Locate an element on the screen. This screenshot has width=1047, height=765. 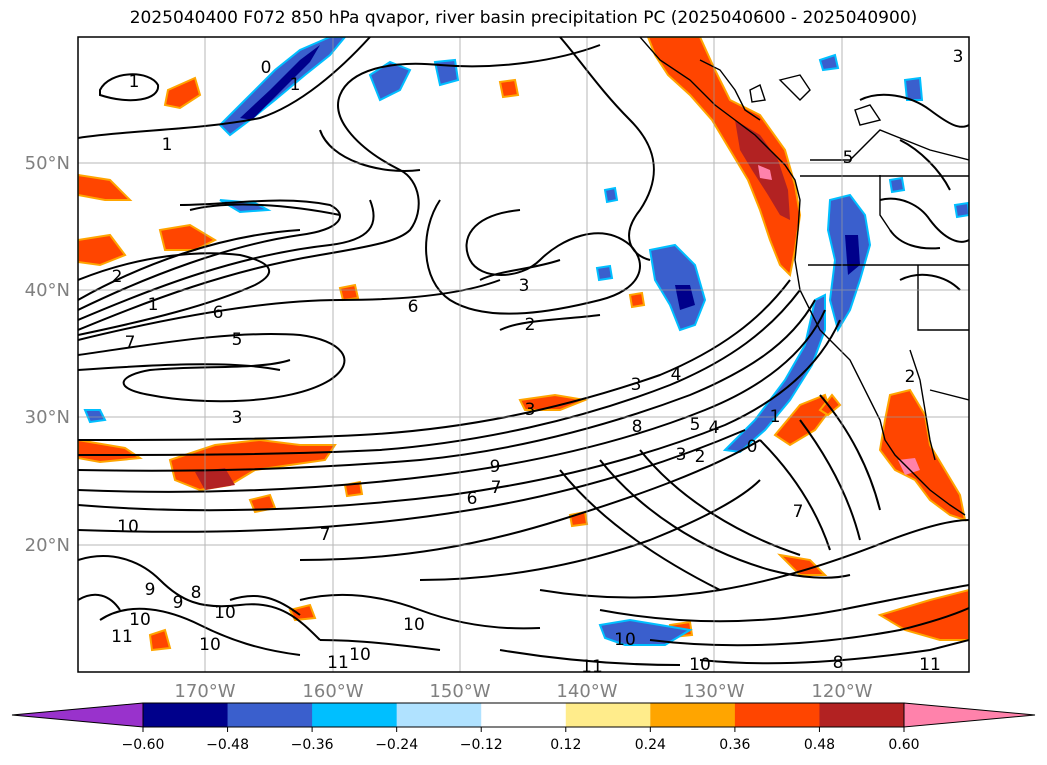
lat-label-40n: 40°N is located at coordinates (47, 290).